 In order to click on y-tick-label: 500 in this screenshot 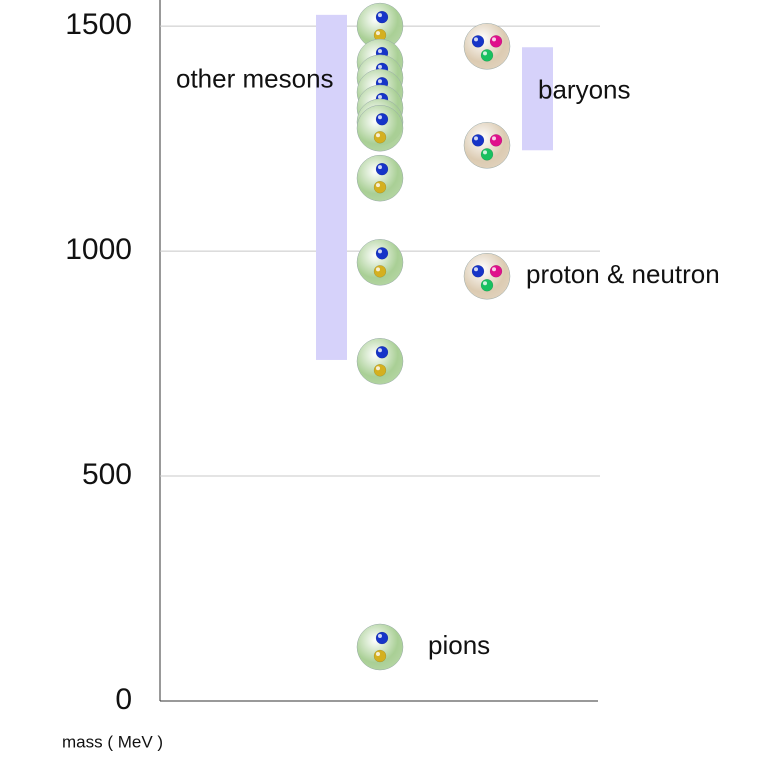, I will do `click(107, 474)`.